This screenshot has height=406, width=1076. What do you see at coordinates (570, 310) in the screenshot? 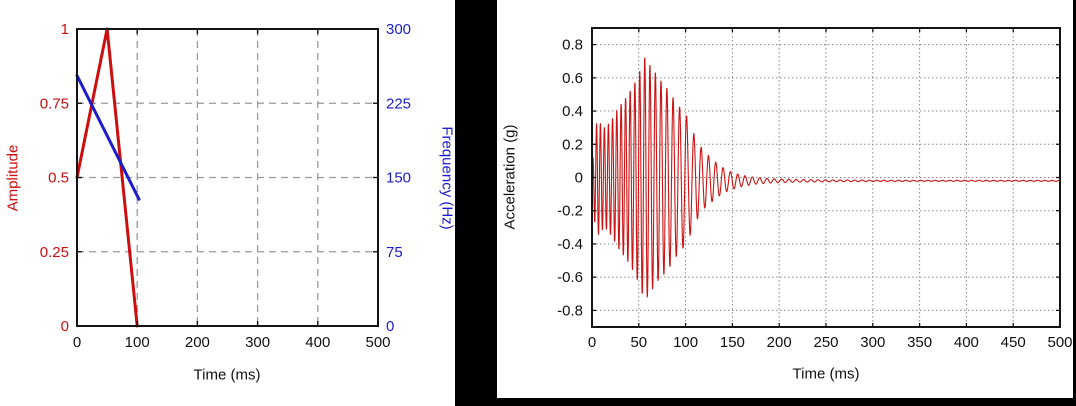
I see `svg-text: -0.8` at bounding box center [570, 310].